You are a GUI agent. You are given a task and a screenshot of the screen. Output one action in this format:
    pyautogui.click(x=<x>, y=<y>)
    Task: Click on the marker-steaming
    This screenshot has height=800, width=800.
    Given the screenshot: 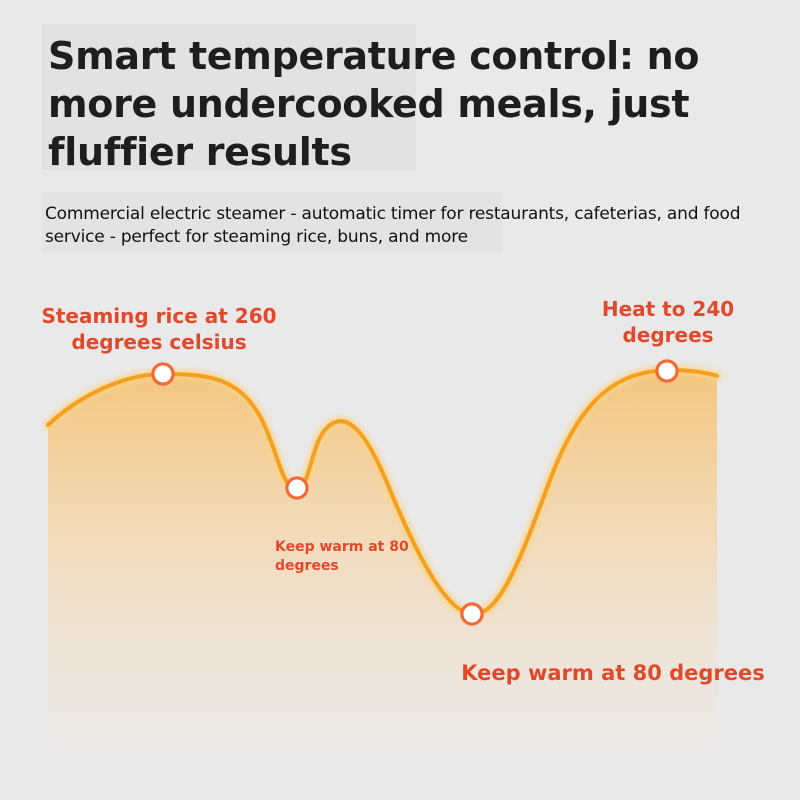 What is the action you would take?
    pyautogui.click(x=163, y=374)
    